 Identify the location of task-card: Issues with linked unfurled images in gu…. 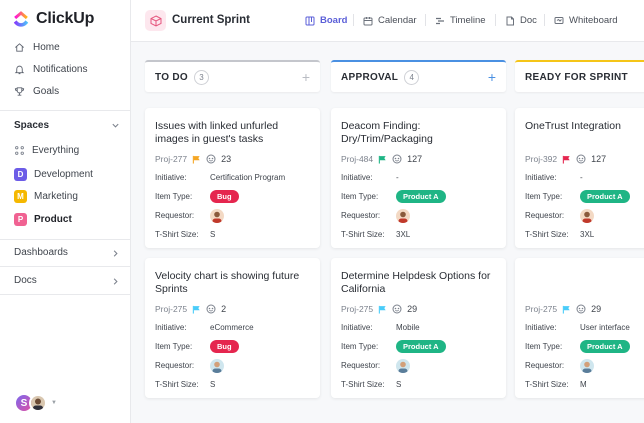
(232, 178).